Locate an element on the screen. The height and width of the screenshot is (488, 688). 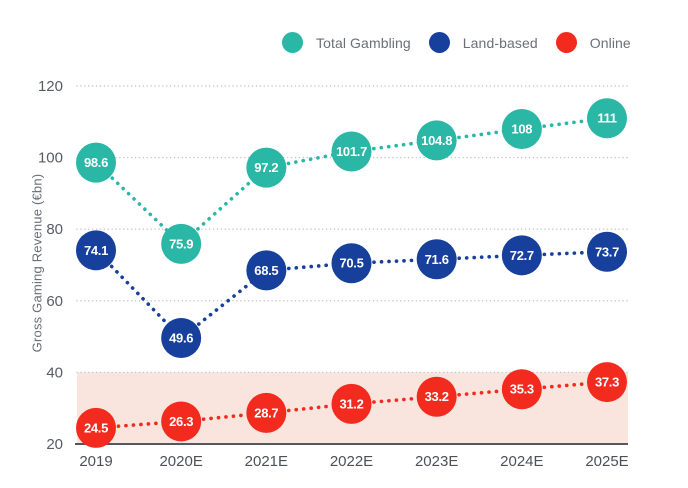
x-tick-label: 2020E is located at coordinates (180, 461).